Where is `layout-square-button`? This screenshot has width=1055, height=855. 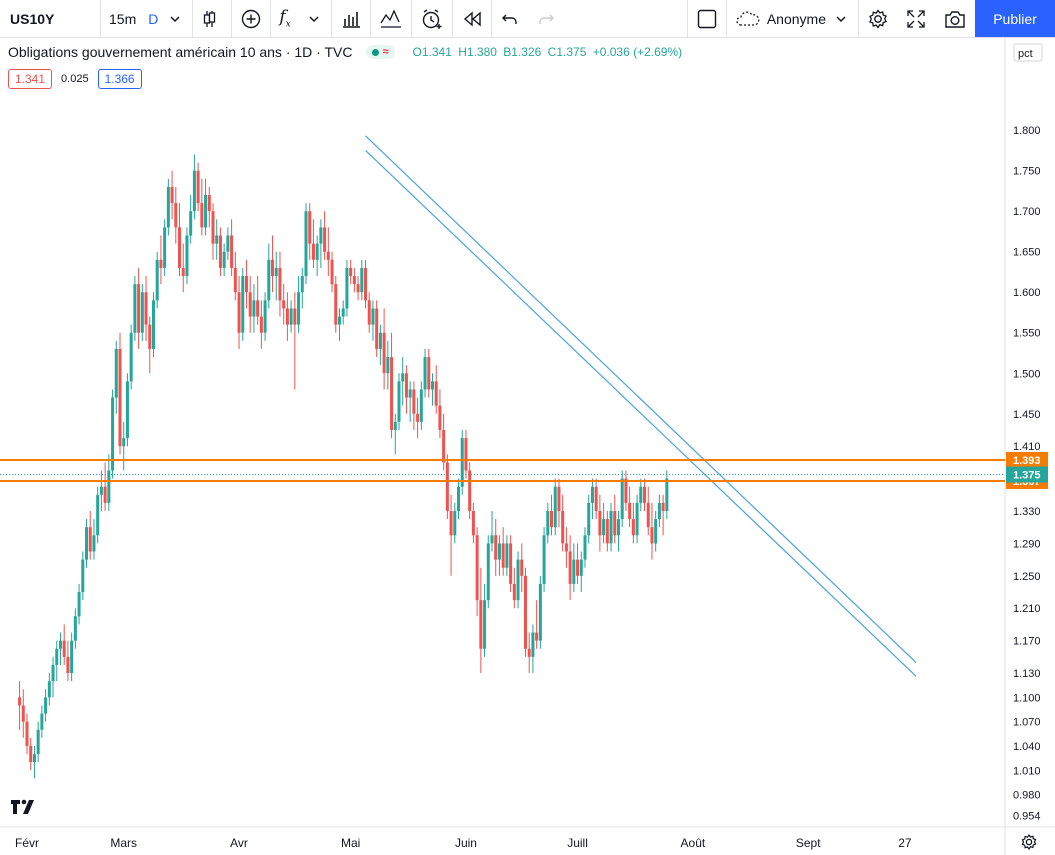
layout-square-button is located at coordinates (707, 18).